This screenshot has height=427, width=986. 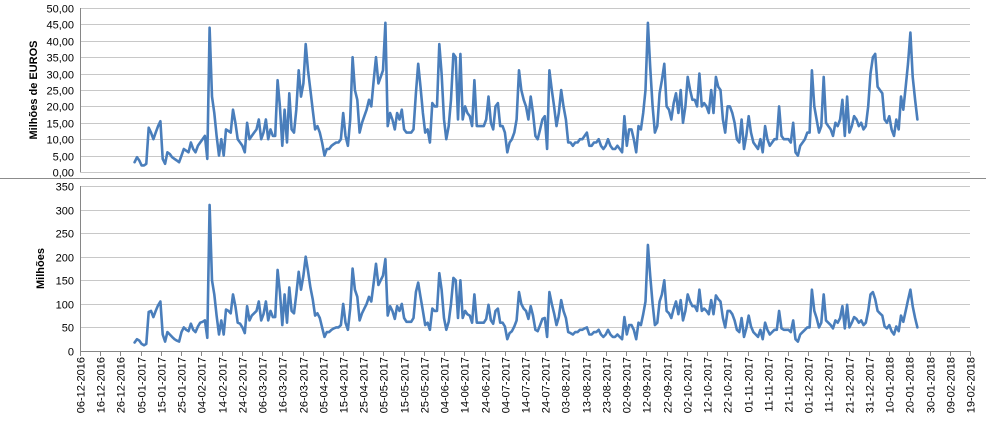 I want to click on x-tick-label: 20-01-2018, so click(x=911, y=385).